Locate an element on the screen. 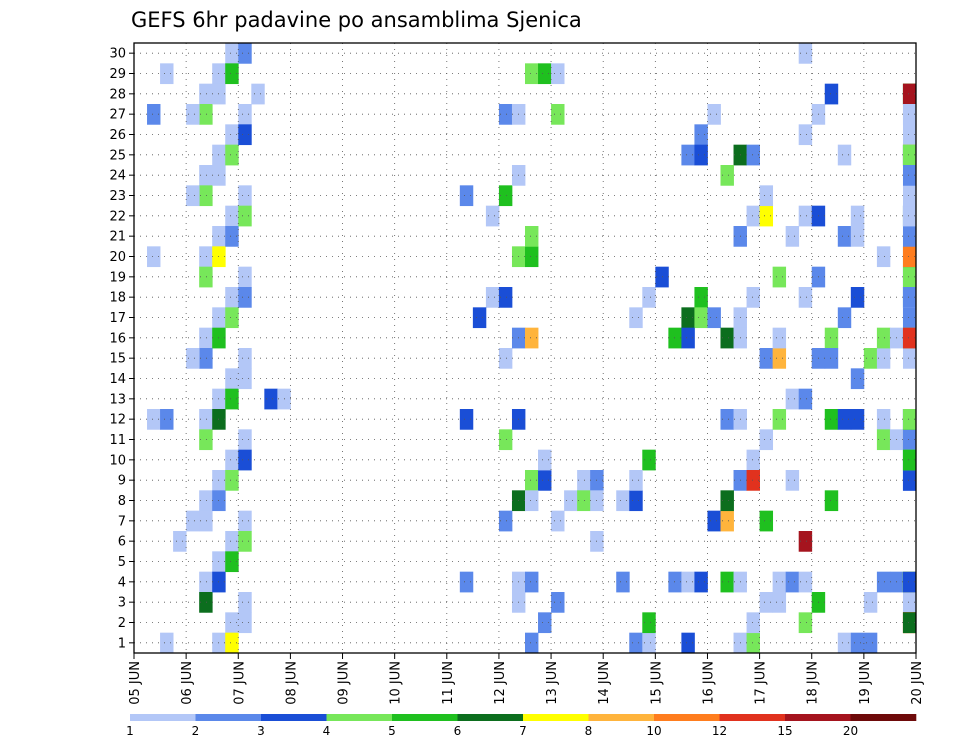 The width and height of the screenshot is (960, 742). y-tick-label: 21 is located at coordinates (117, 237).